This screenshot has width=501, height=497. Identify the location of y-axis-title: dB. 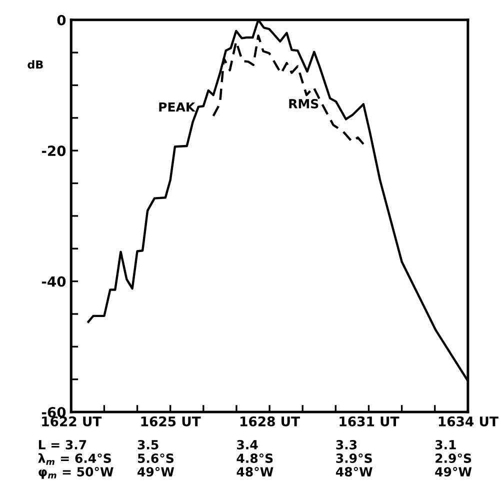
(35, 64).